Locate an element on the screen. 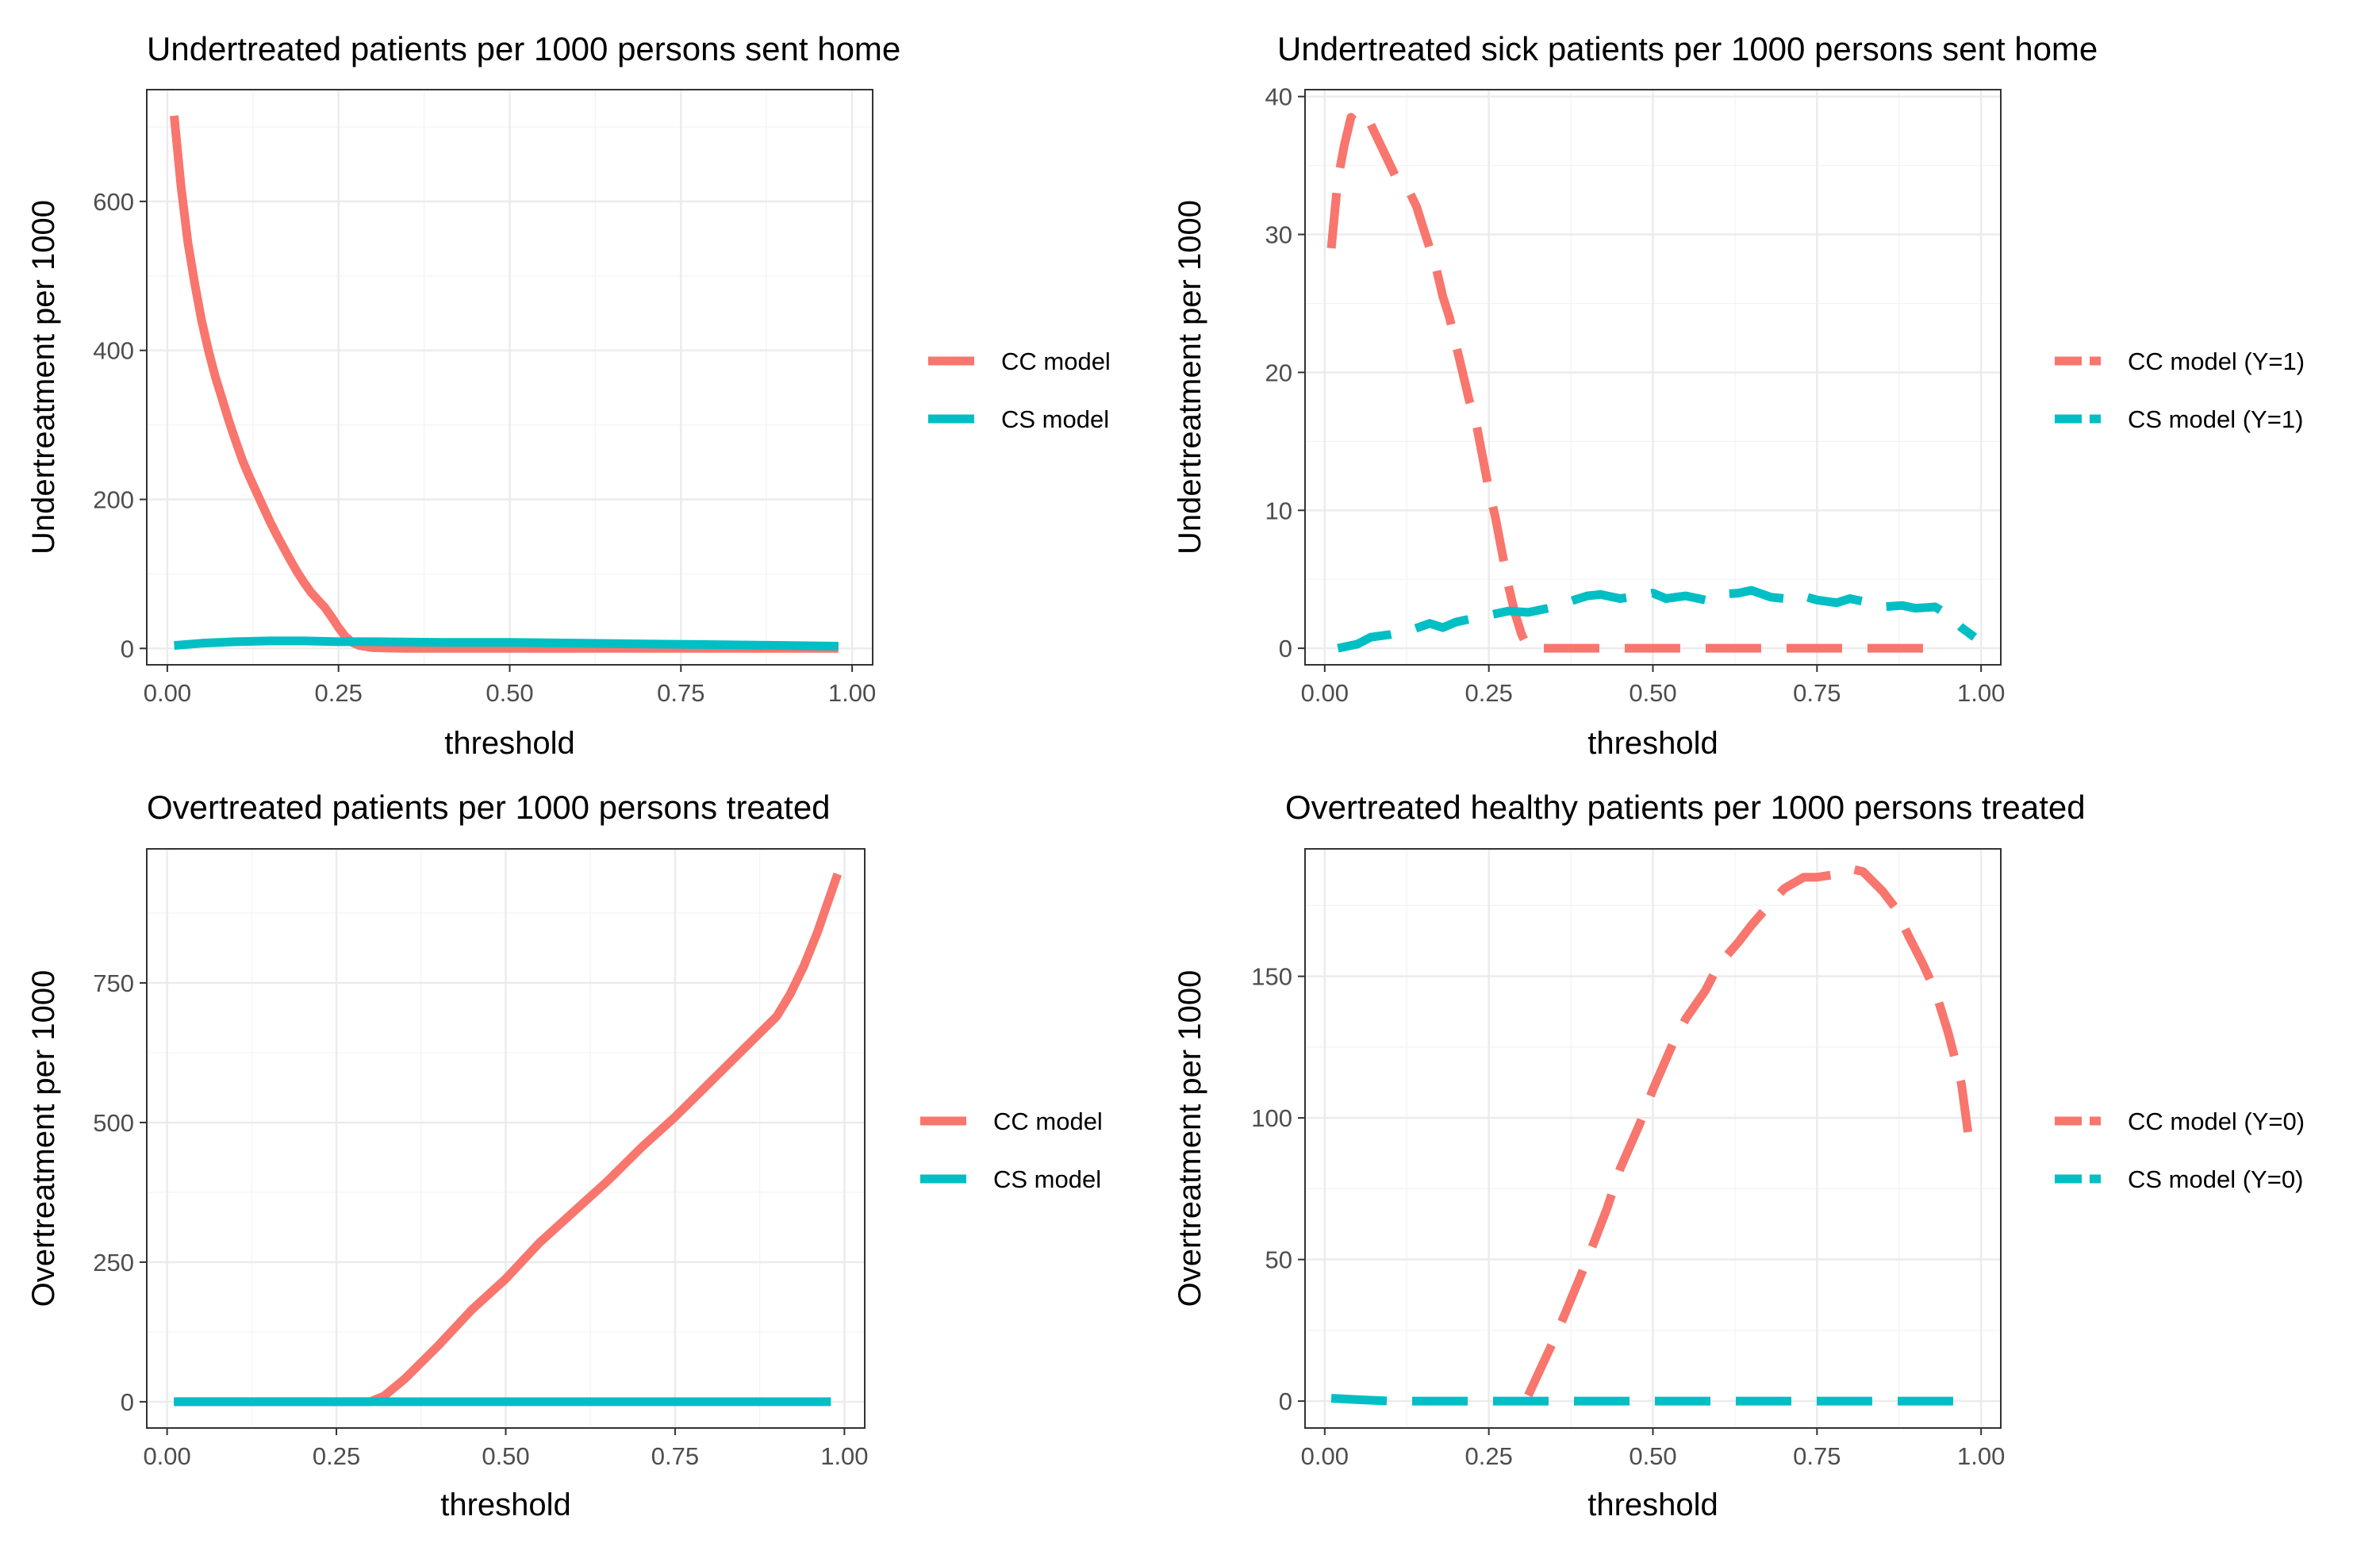 The width and height of the screenshot is (2380, 1547). y-tick-label: 200 is located at coordinates (113, 500).